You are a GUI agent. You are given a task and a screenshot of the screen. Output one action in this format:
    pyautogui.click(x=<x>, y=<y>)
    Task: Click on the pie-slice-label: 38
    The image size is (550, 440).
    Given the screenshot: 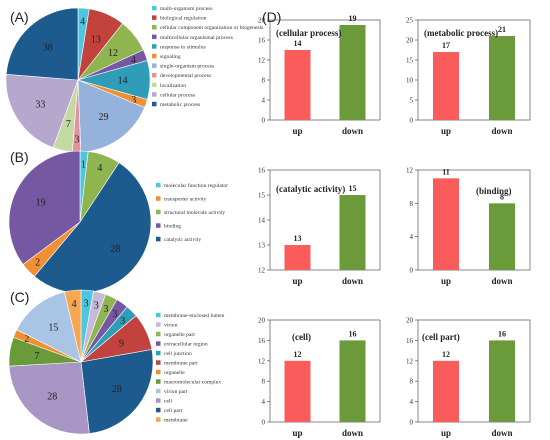 What is the action you would take?
    pyautogui.click(x=48, y=48)
    